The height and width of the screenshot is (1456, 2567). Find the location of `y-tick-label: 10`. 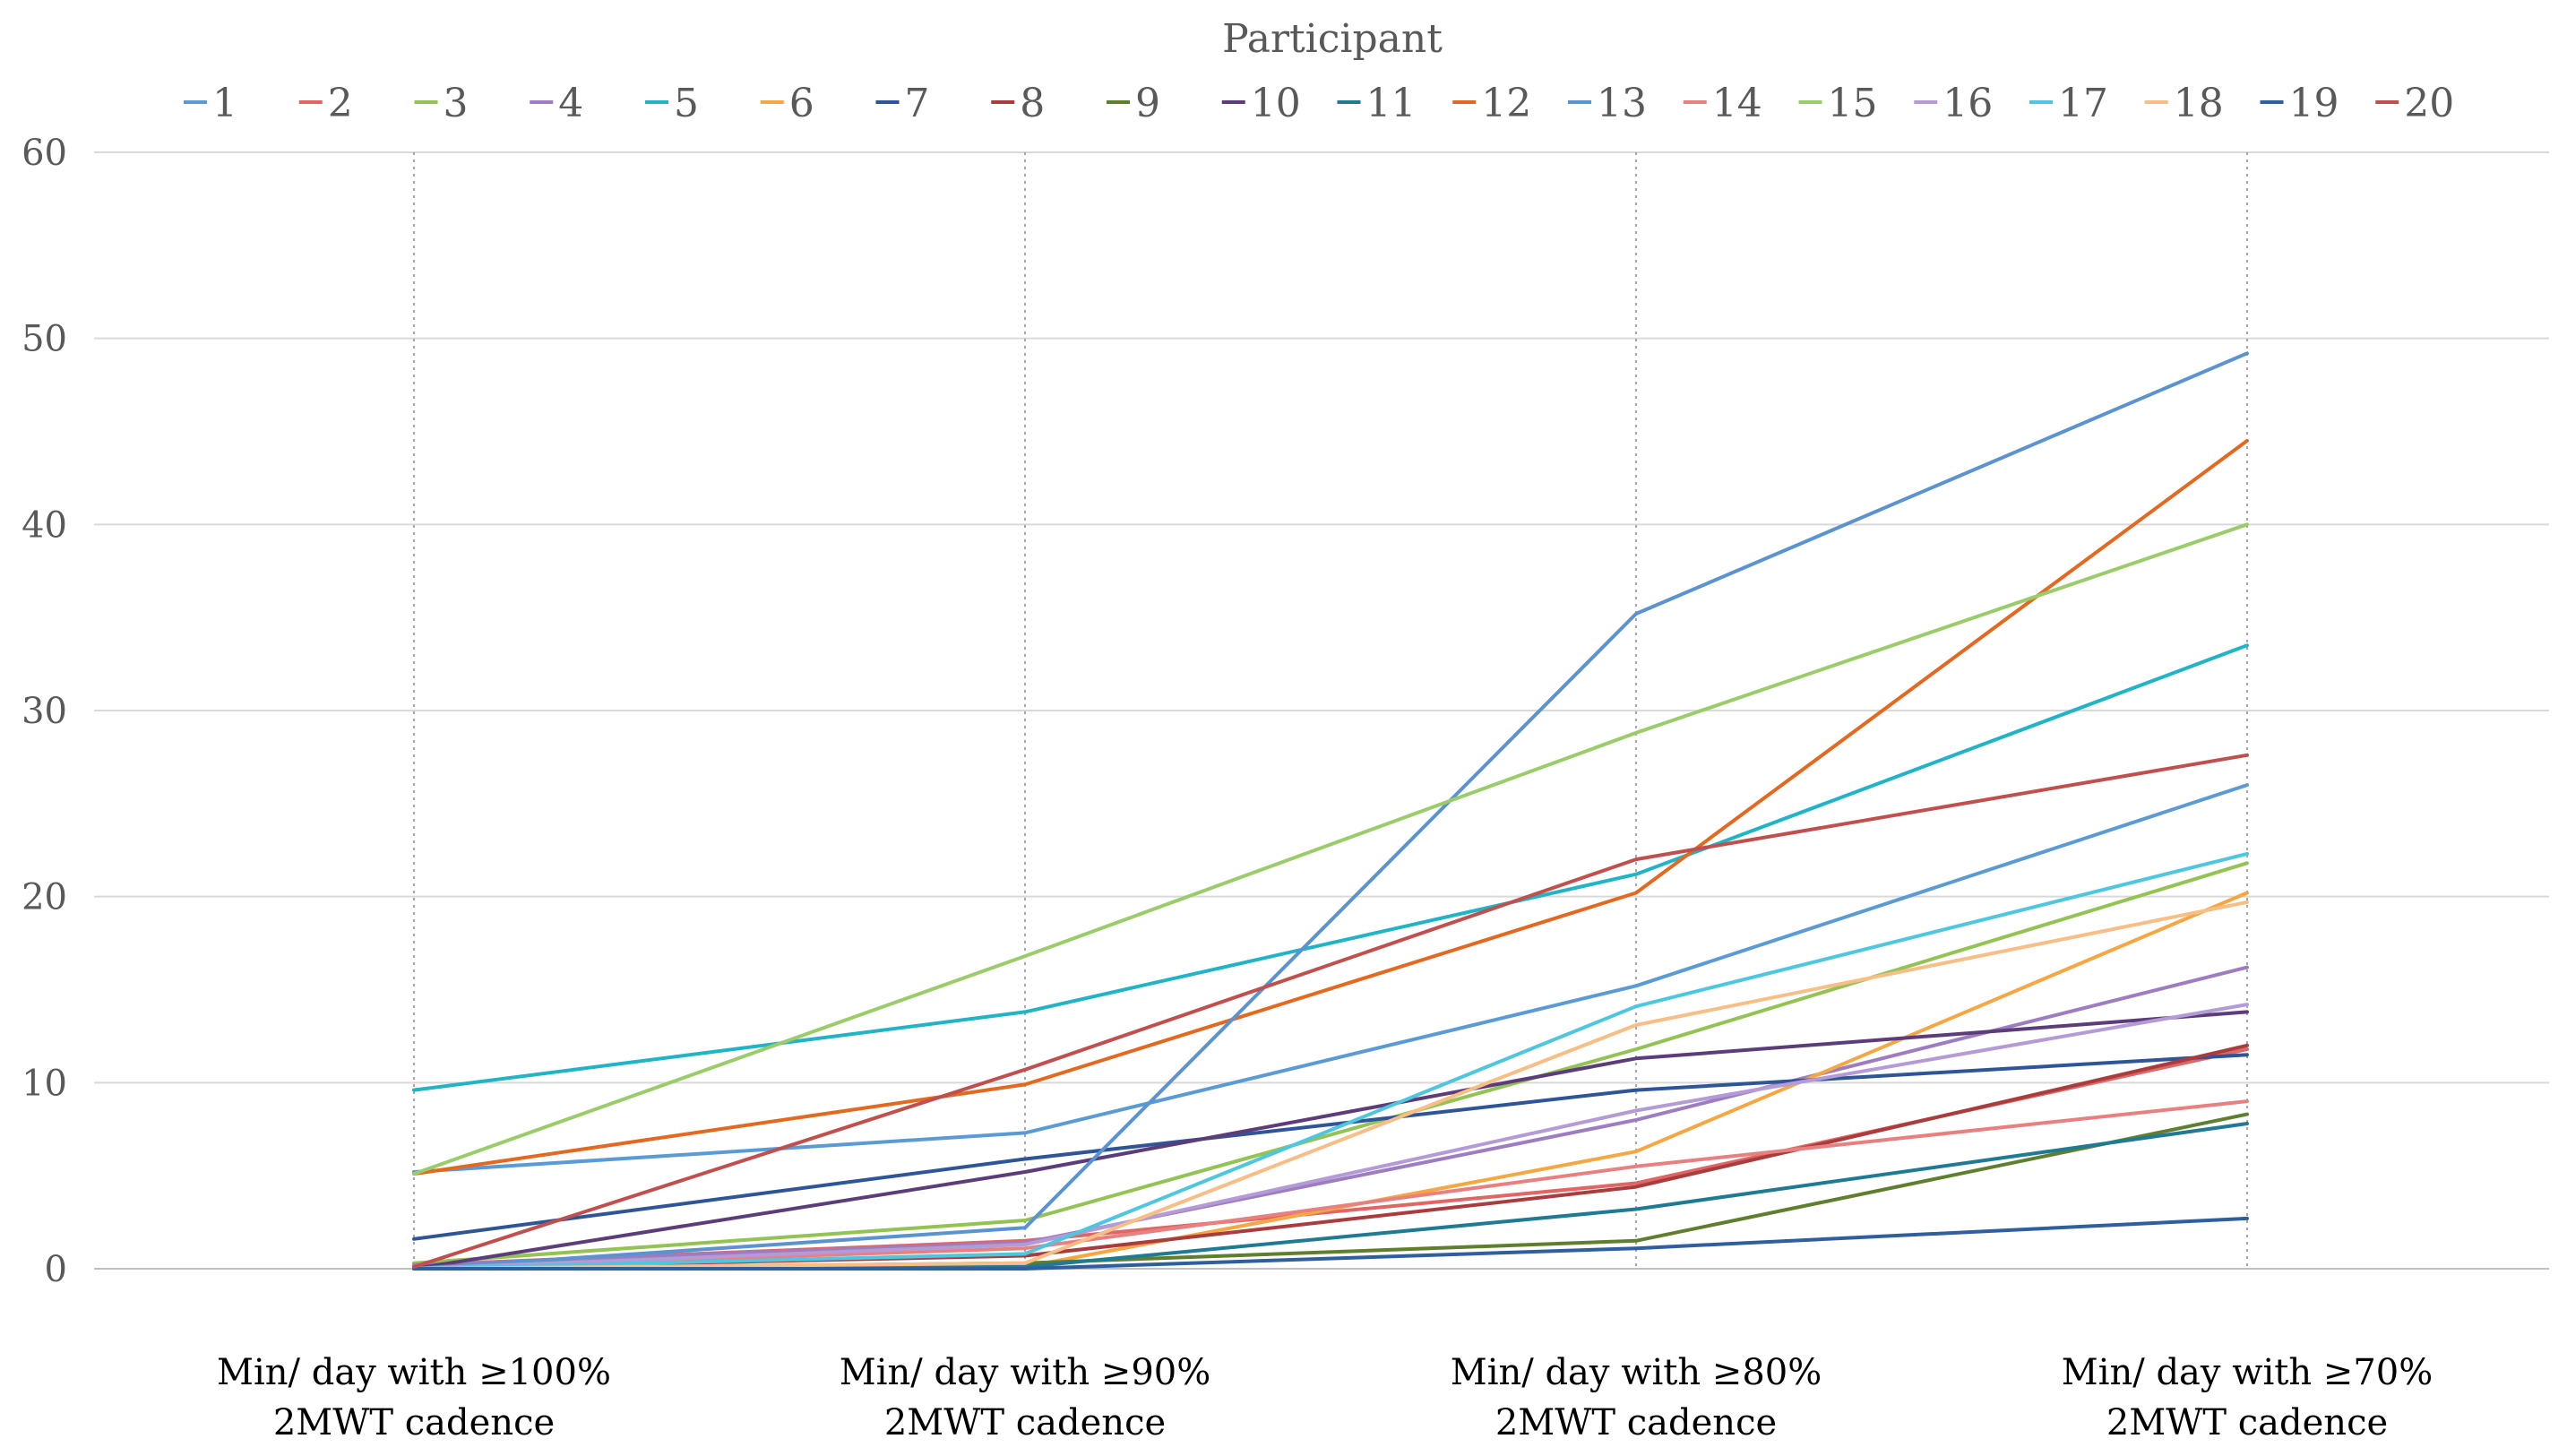

y-tick-label: 10 is located at coordinates (45, 1083).